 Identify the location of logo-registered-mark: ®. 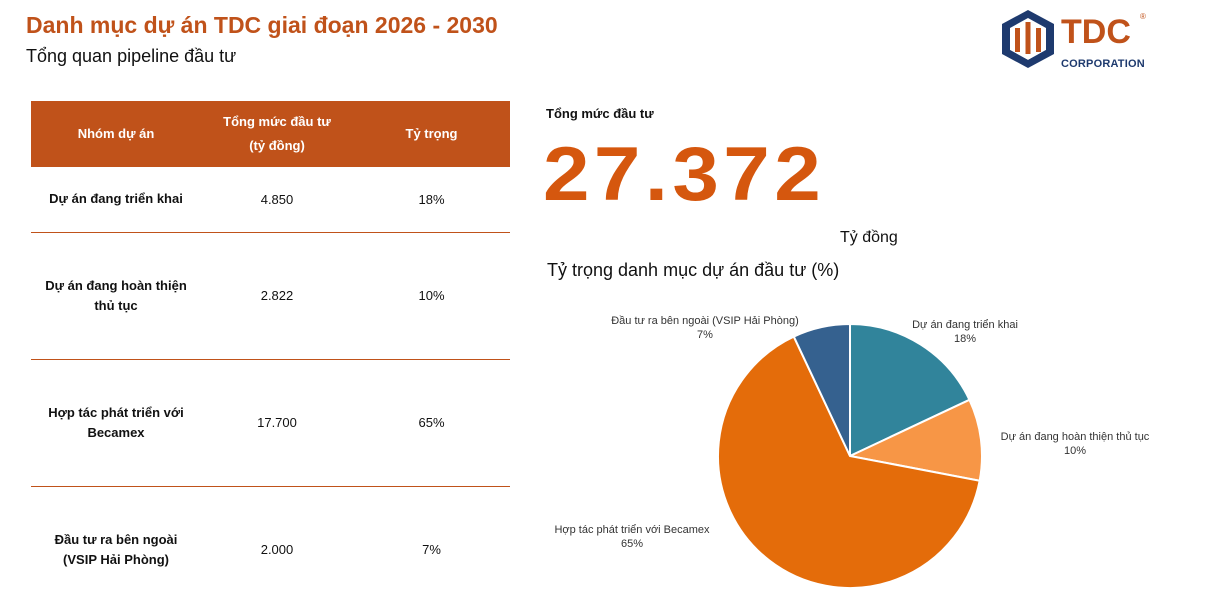
(1143, 16).